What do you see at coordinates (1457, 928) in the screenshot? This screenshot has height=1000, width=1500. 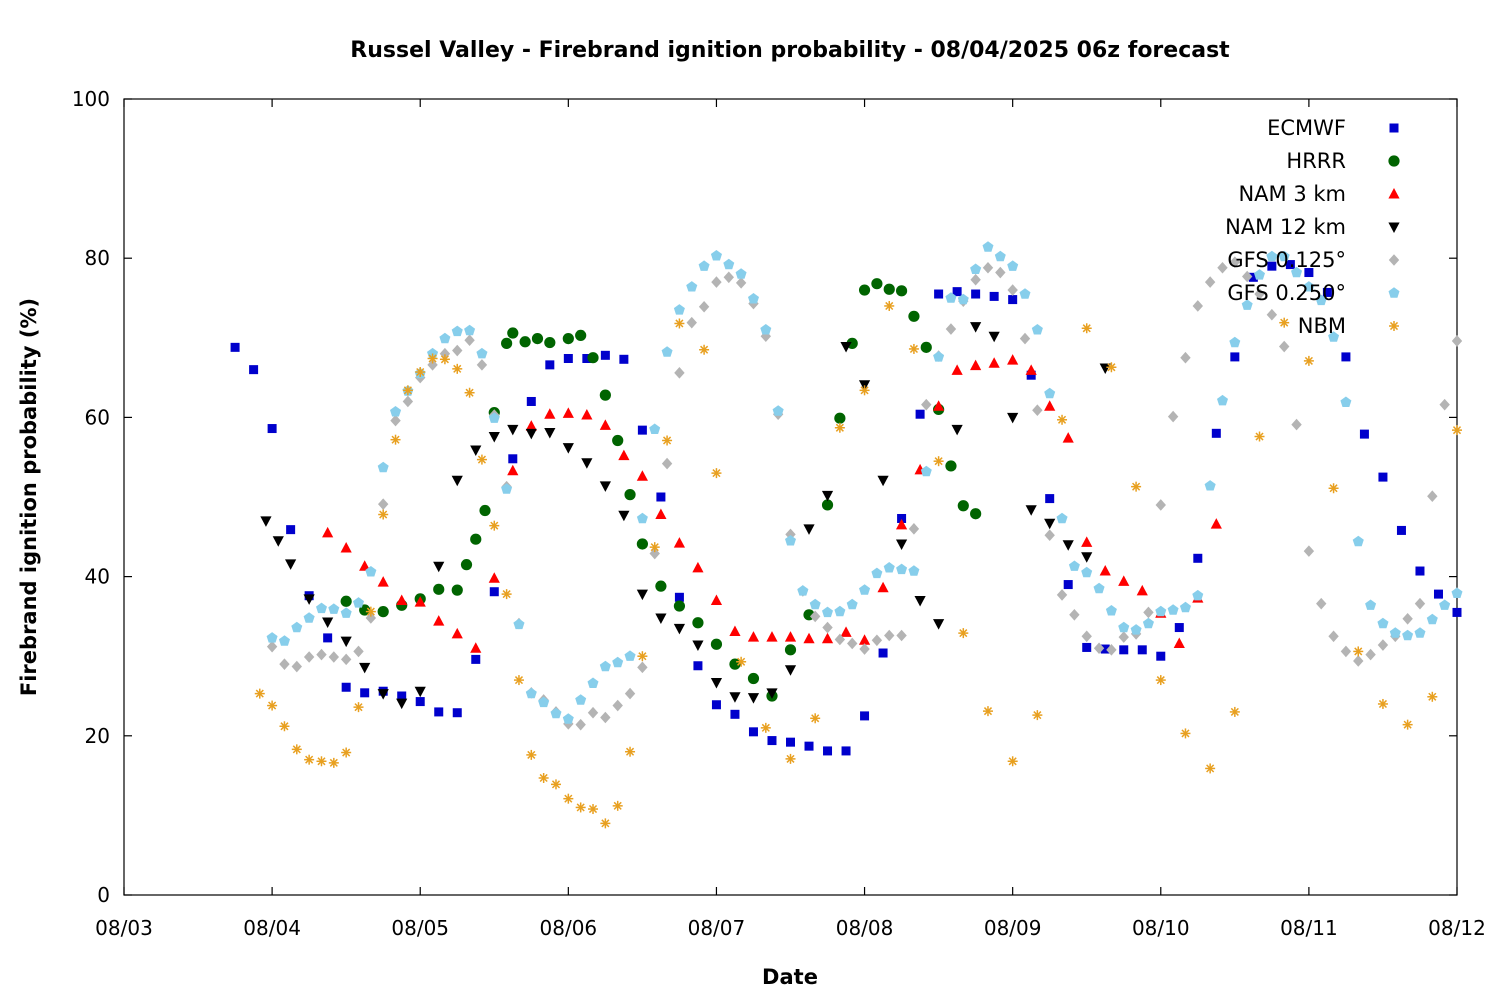 I see `x-tick-label: 08/12` at bounding box center [1457, 928].